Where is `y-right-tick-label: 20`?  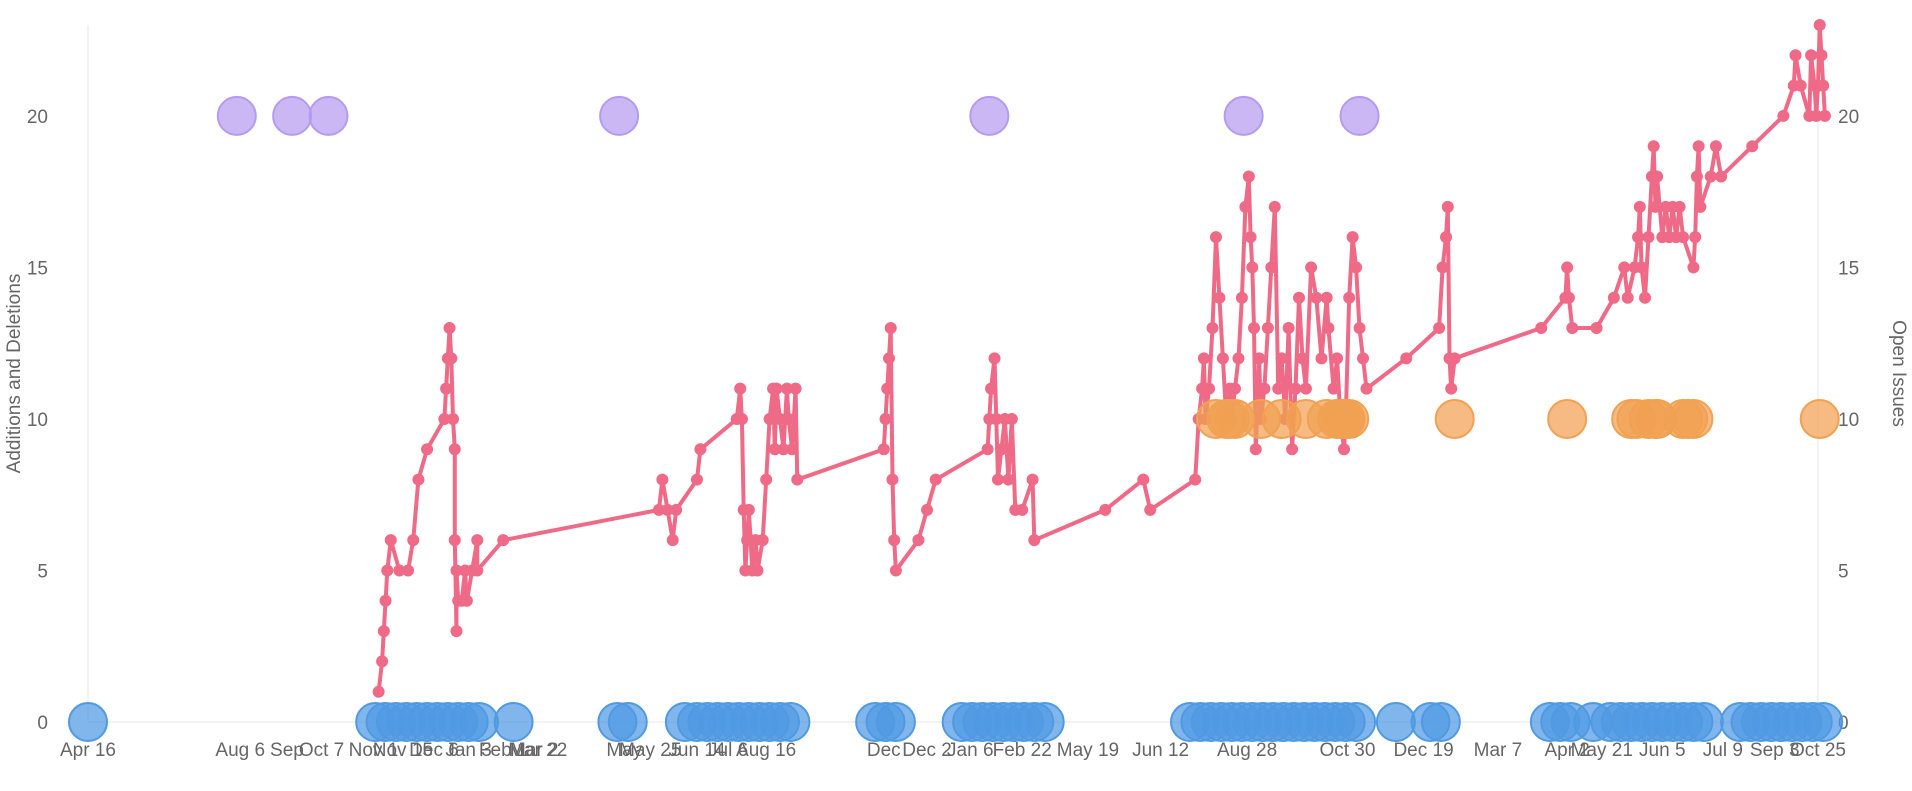 y-right-tick-label: 20 is located at coordinates (1848, 117).